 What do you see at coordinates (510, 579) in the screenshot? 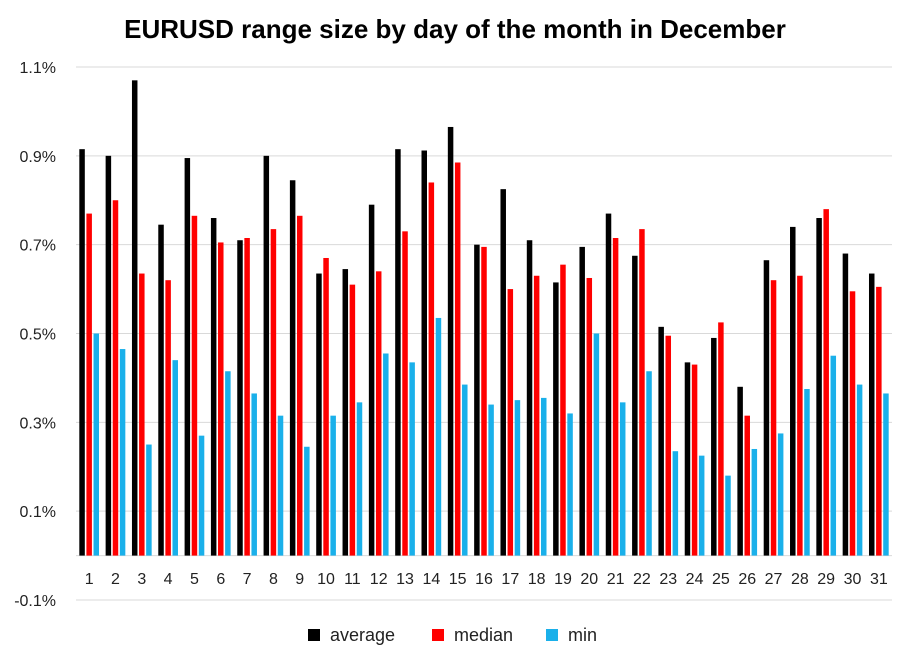
I see `x-tick-label: 17` at bounding box center [510, 579].